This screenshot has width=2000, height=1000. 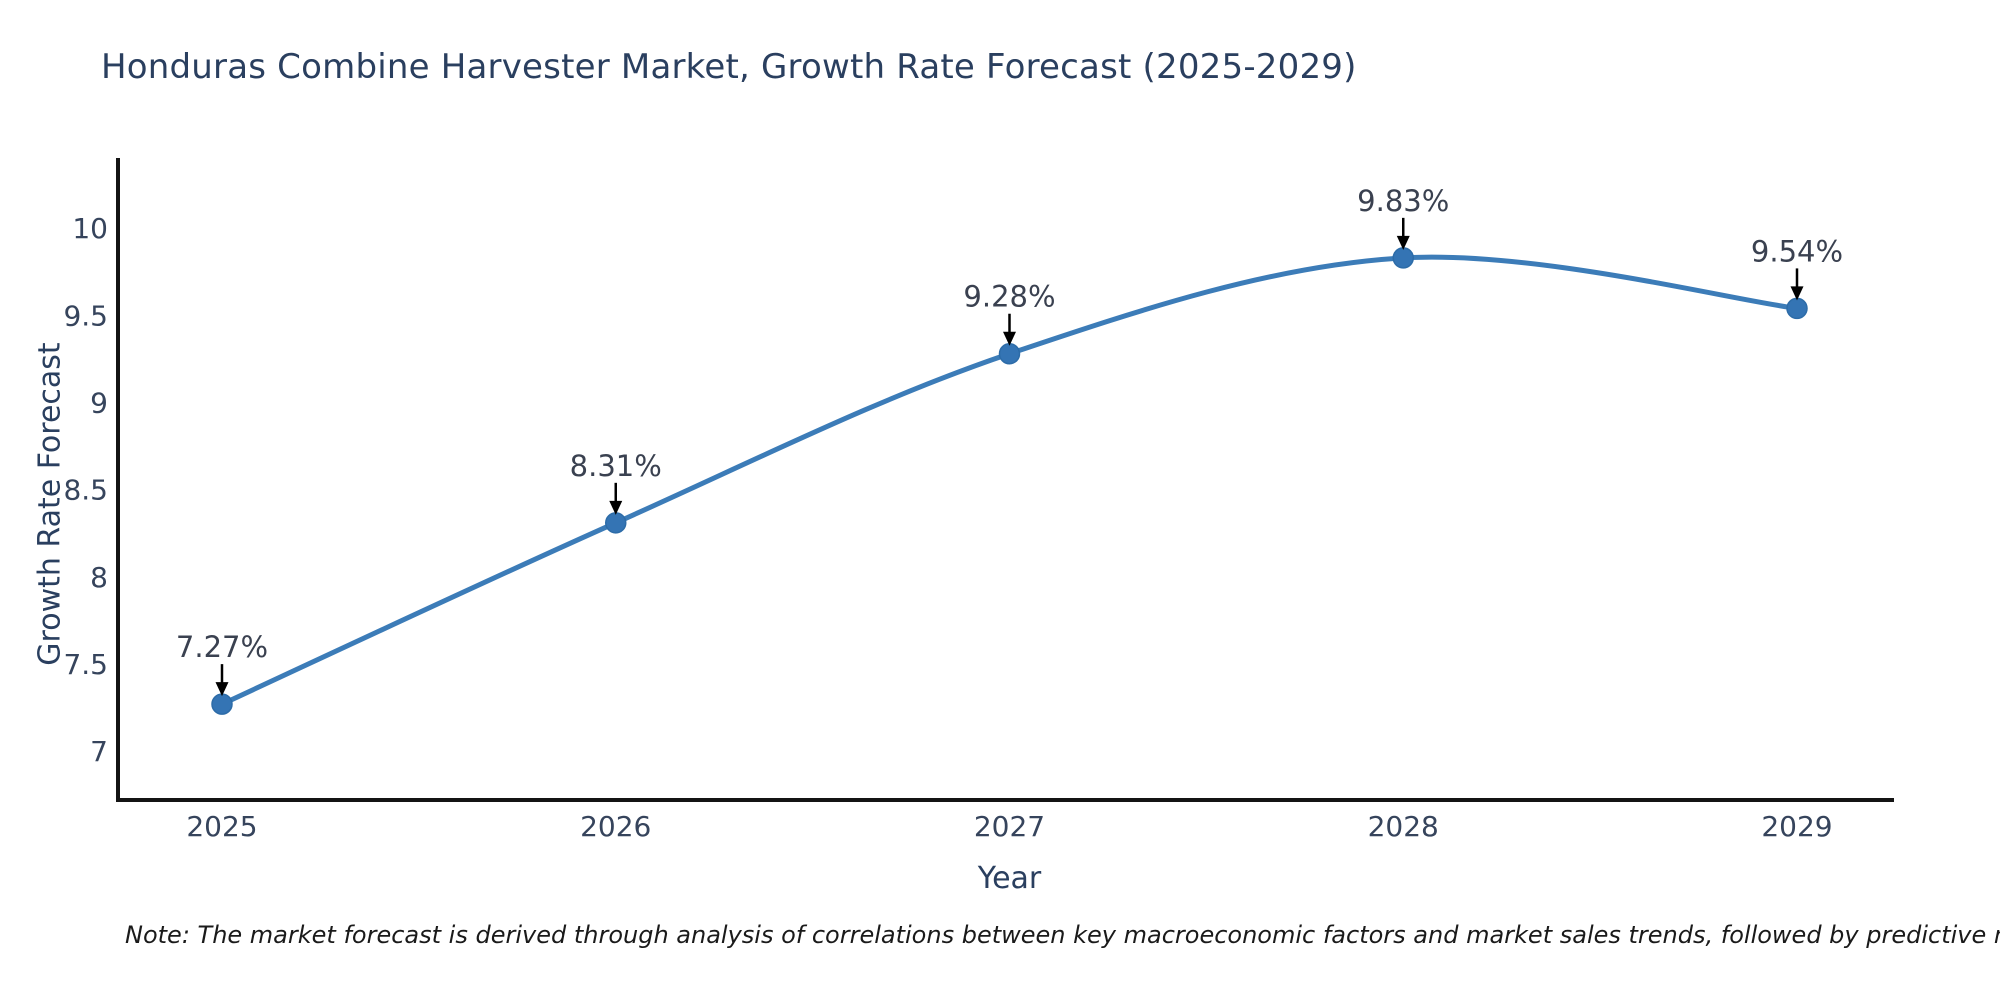 I want to click on y-tick-label: 8, so click(x=99, y=577).